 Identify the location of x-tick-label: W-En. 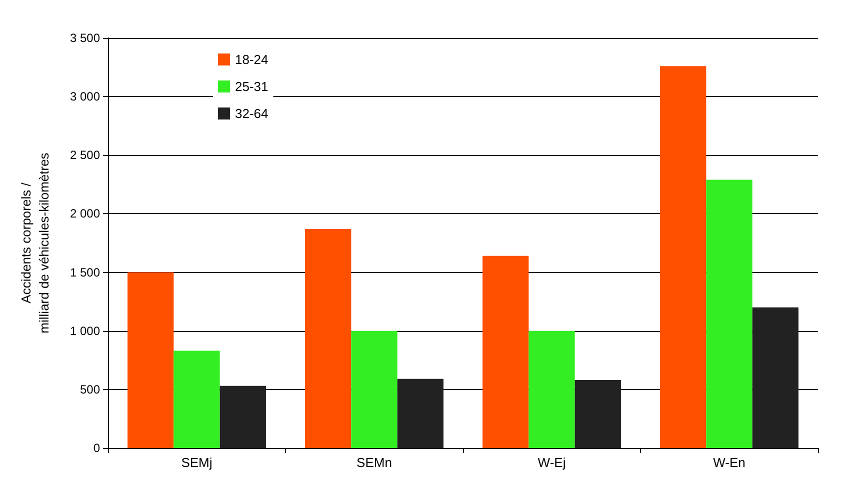
(729, 462).